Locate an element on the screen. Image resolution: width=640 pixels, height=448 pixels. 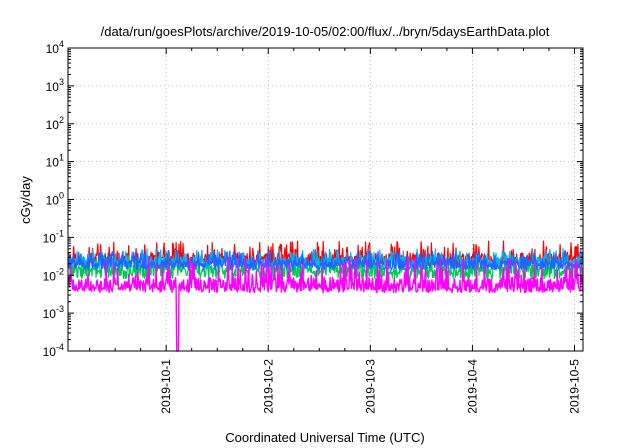
y-tick-label: 10⁴ is located at coordinates (55, 47).